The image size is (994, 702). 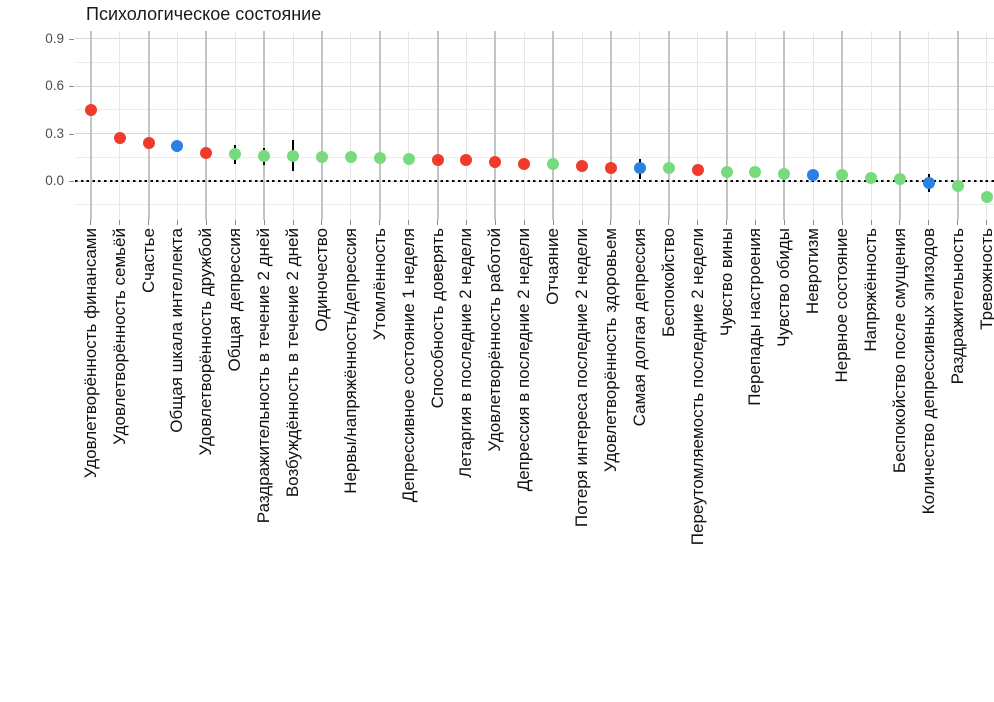 What do you see at coordinates (264, 376) in the screenshot?
I see `x-axis-label: Раздражительность в течение 2 дней` at bounding box center [264, 376].